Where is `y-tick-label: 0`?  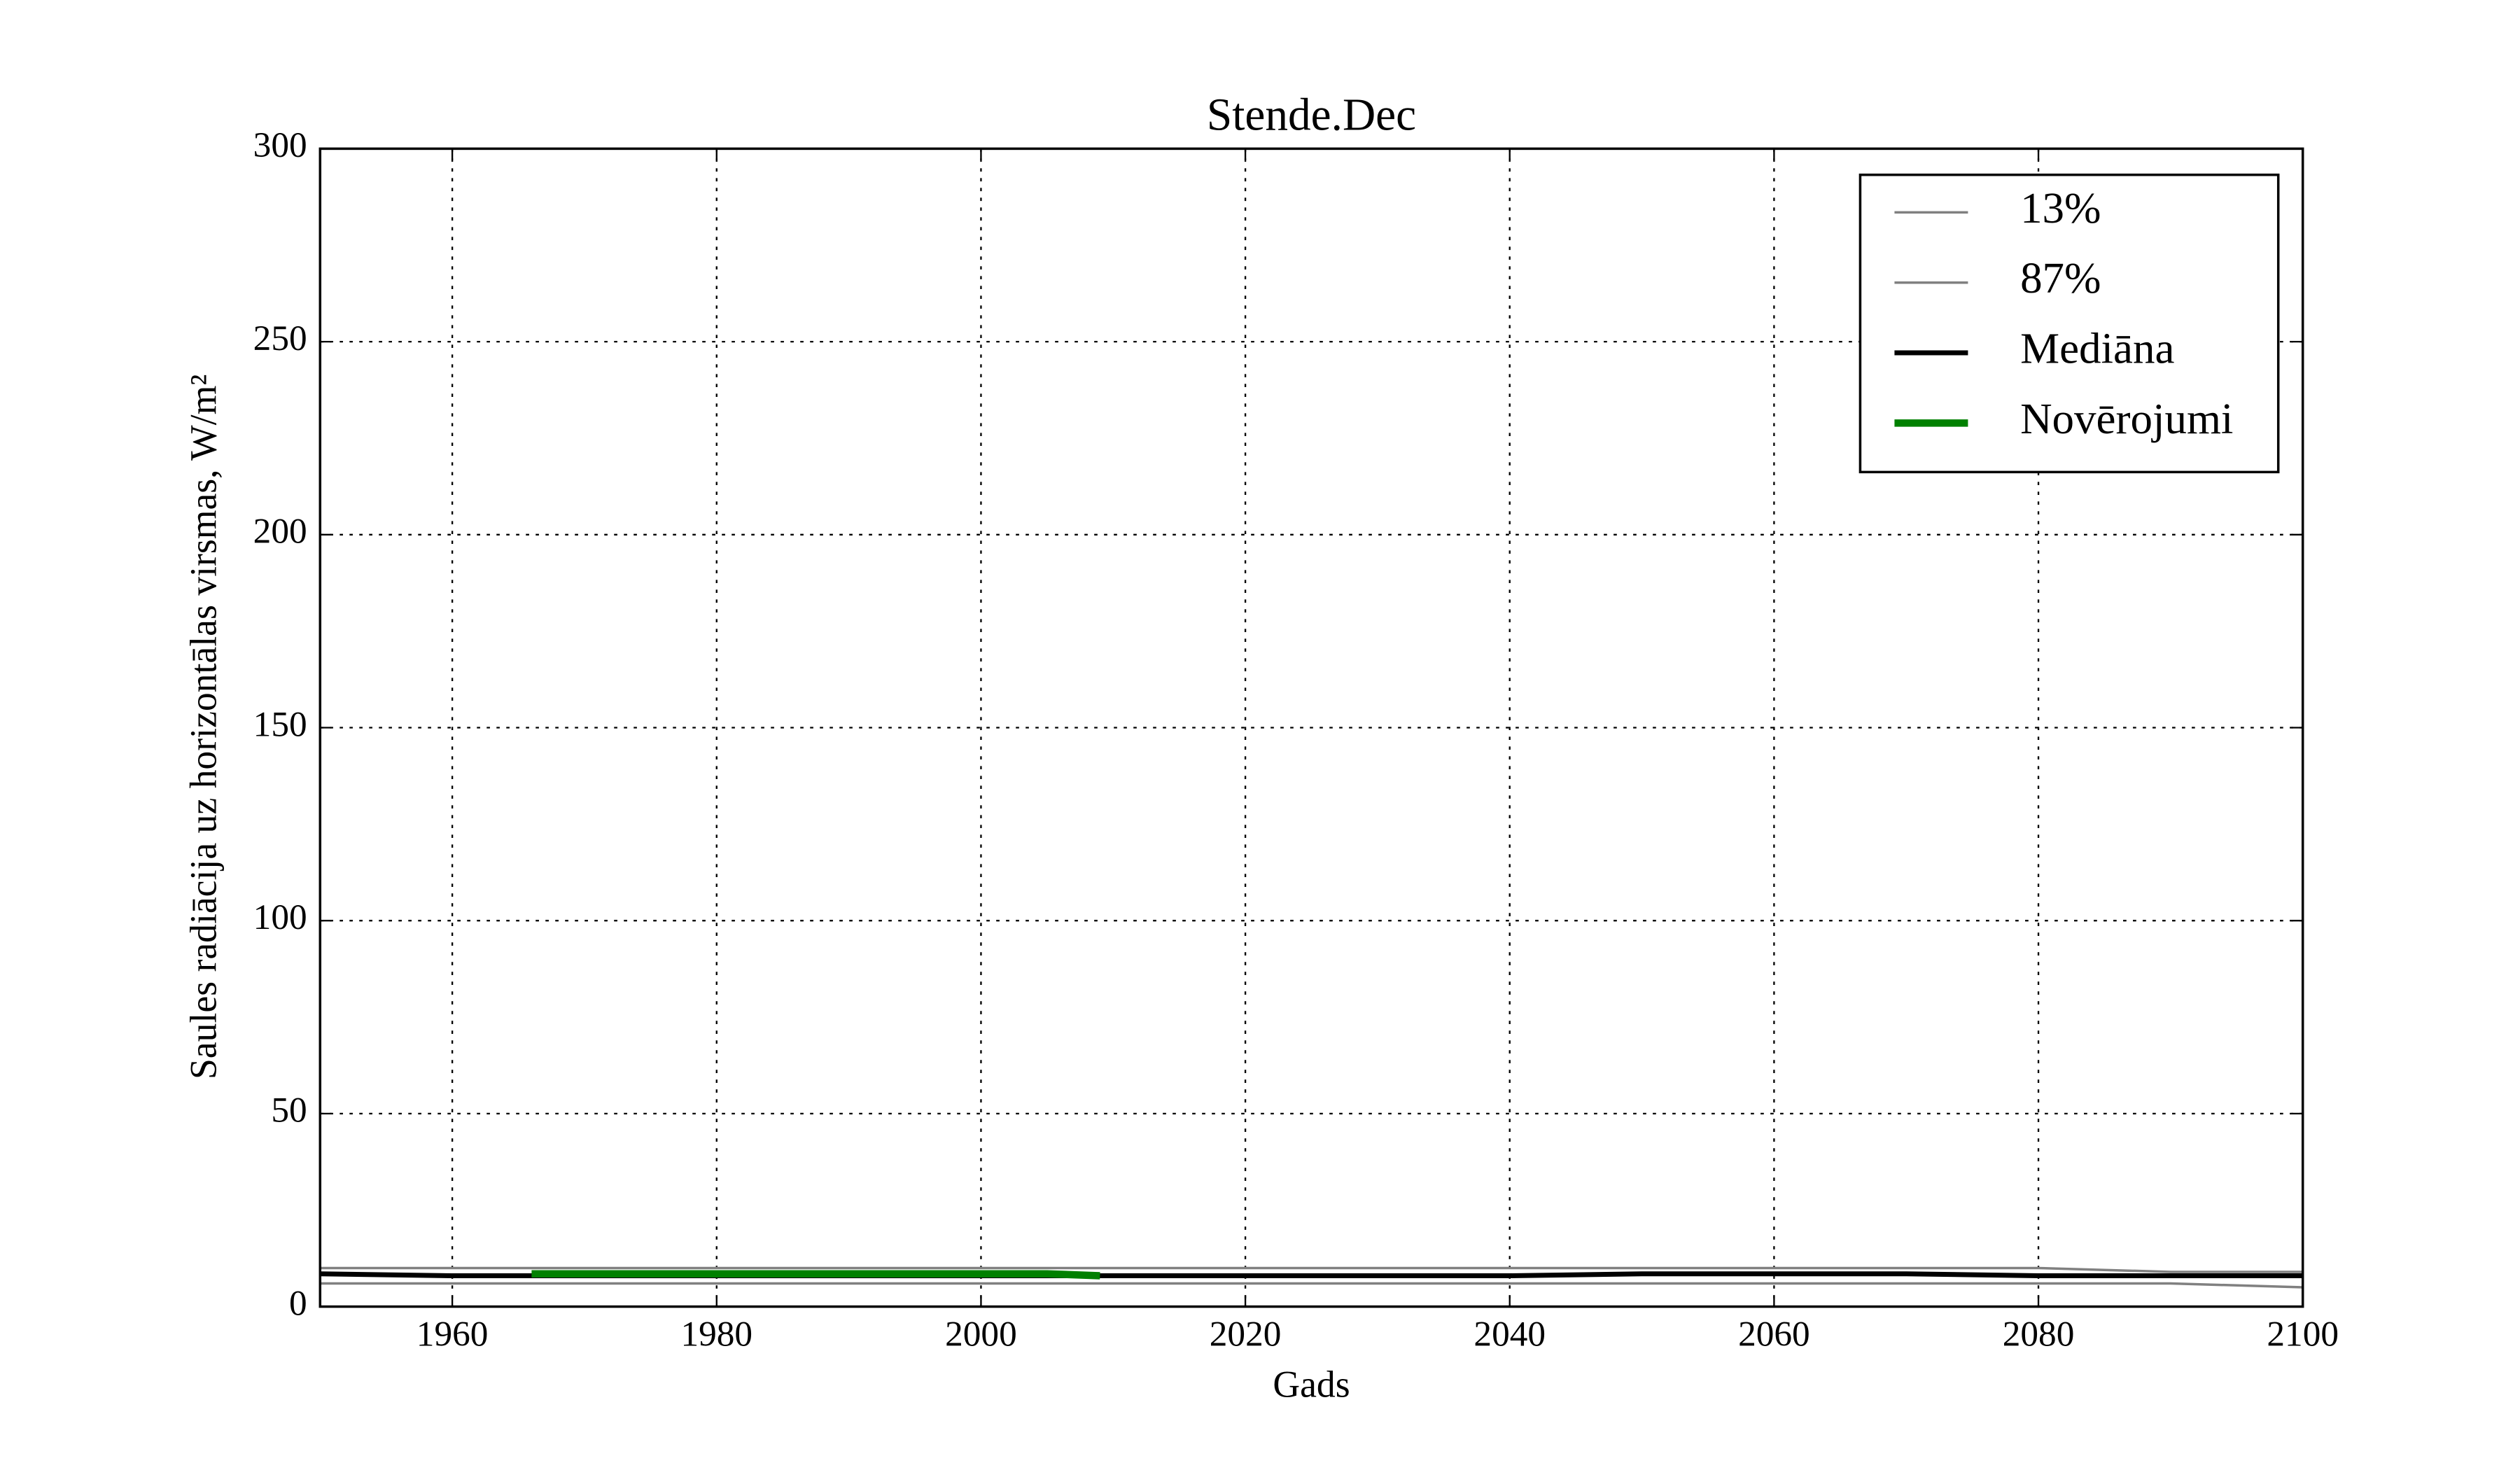 y-tick-label: 0 is located at coordinates (298, 1303).